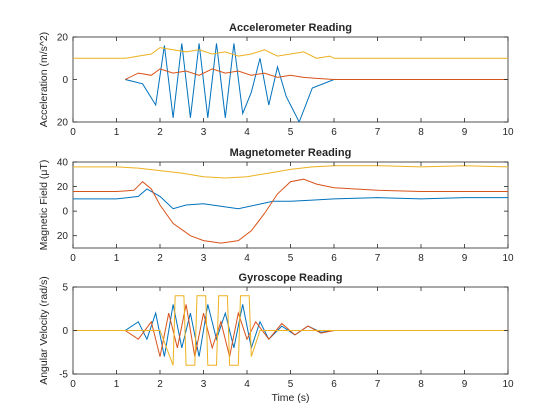  What do you see at coordinates (63, 375) in the screenshot?
I see `y-tick-label: -5` at bounding box center [63, 375].